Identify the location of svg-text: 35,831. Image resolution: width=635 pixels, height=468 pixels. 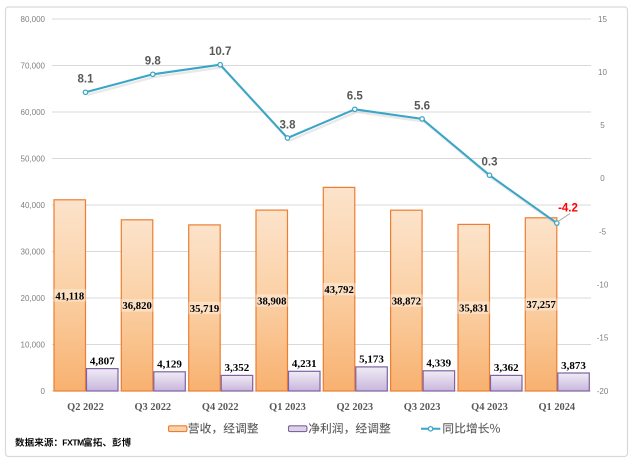
(473, 309).